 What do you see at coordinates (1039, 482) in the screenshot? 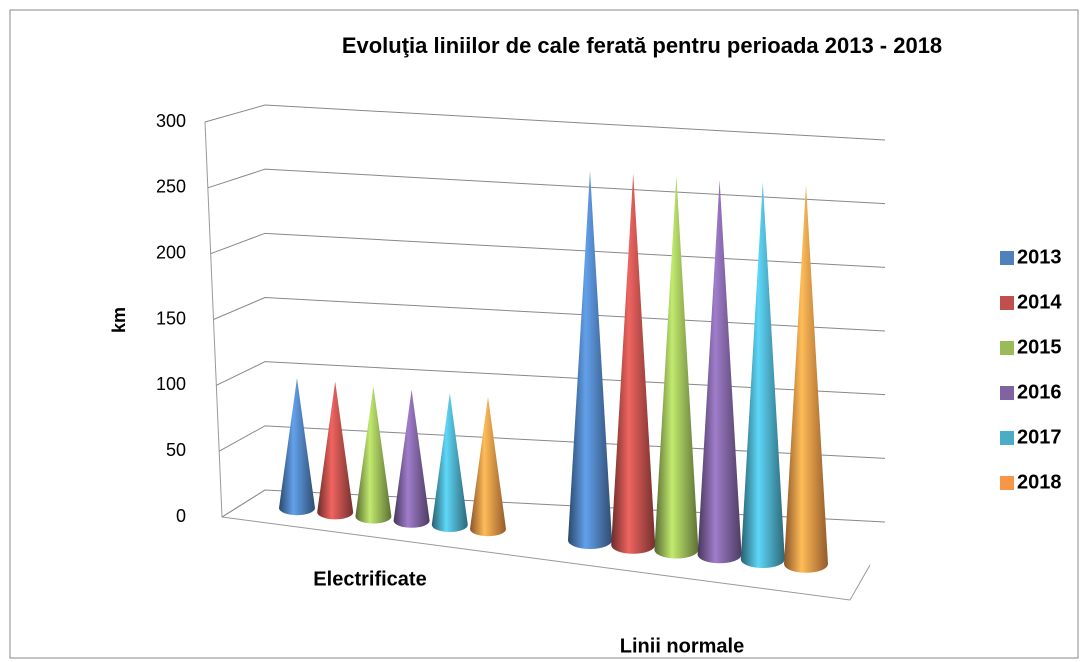
I see `legend-label: 2018` at bounding box center [1039, 482].